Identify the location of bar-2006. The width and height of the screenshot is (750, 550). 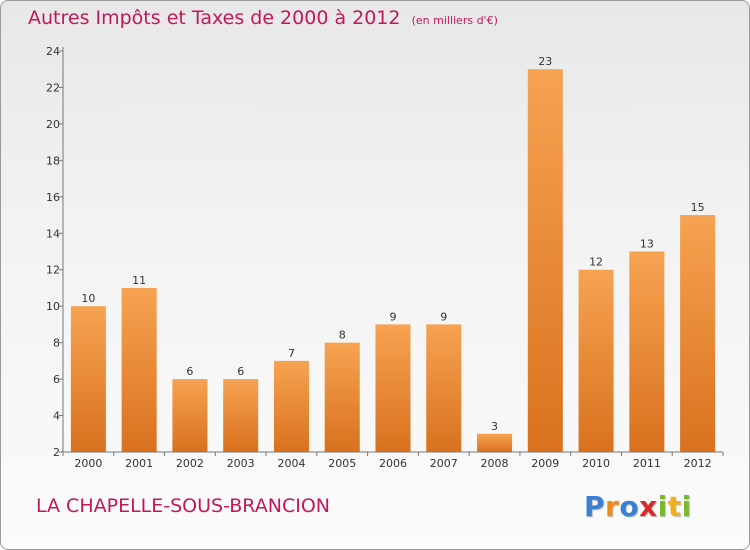
(393, 388).